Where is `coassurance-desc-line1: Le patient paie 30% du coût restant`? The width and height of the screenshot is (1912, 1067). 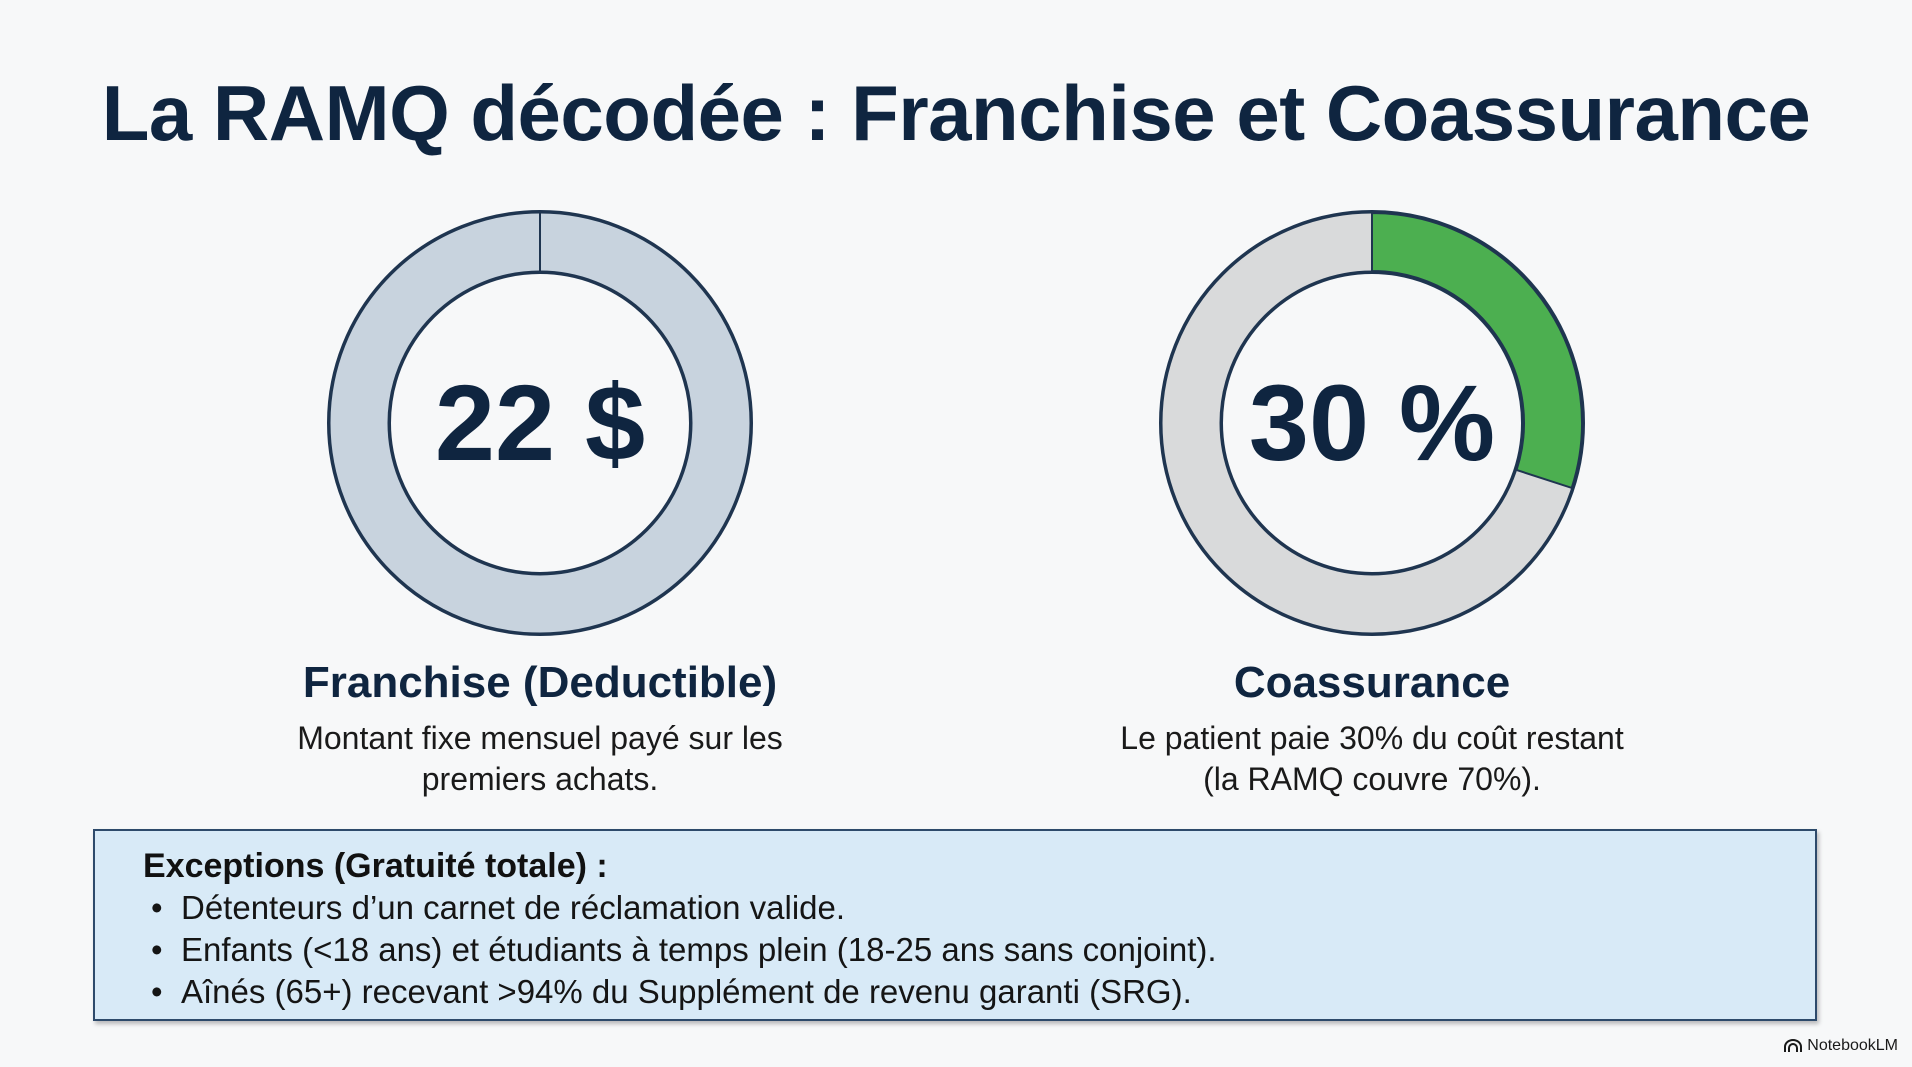
coassurance-desc-line1: Le patient paie 30% du coût restant is located at coordinates (1372, 738).